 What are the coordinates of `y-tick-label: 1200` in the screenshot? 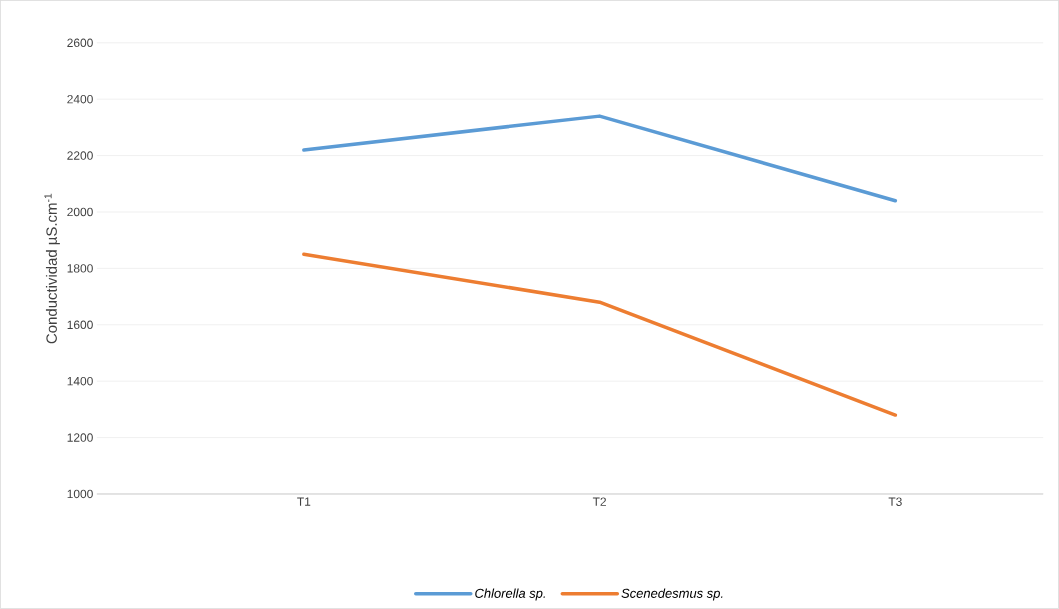 It's located at (80, 437).